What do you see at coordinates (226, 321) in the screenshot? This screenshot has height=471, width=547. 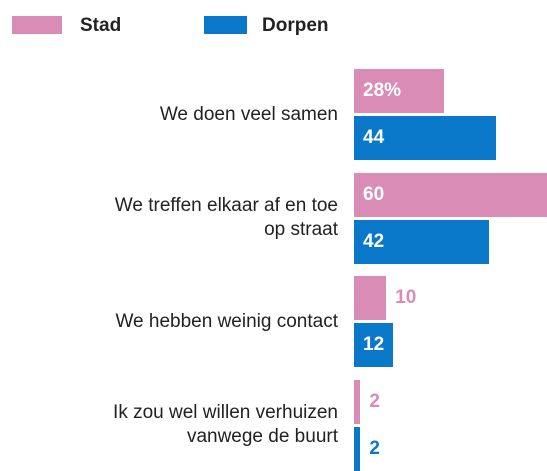 I see `category-label: We hebben weinig contact` at bounding box center [226, 321].